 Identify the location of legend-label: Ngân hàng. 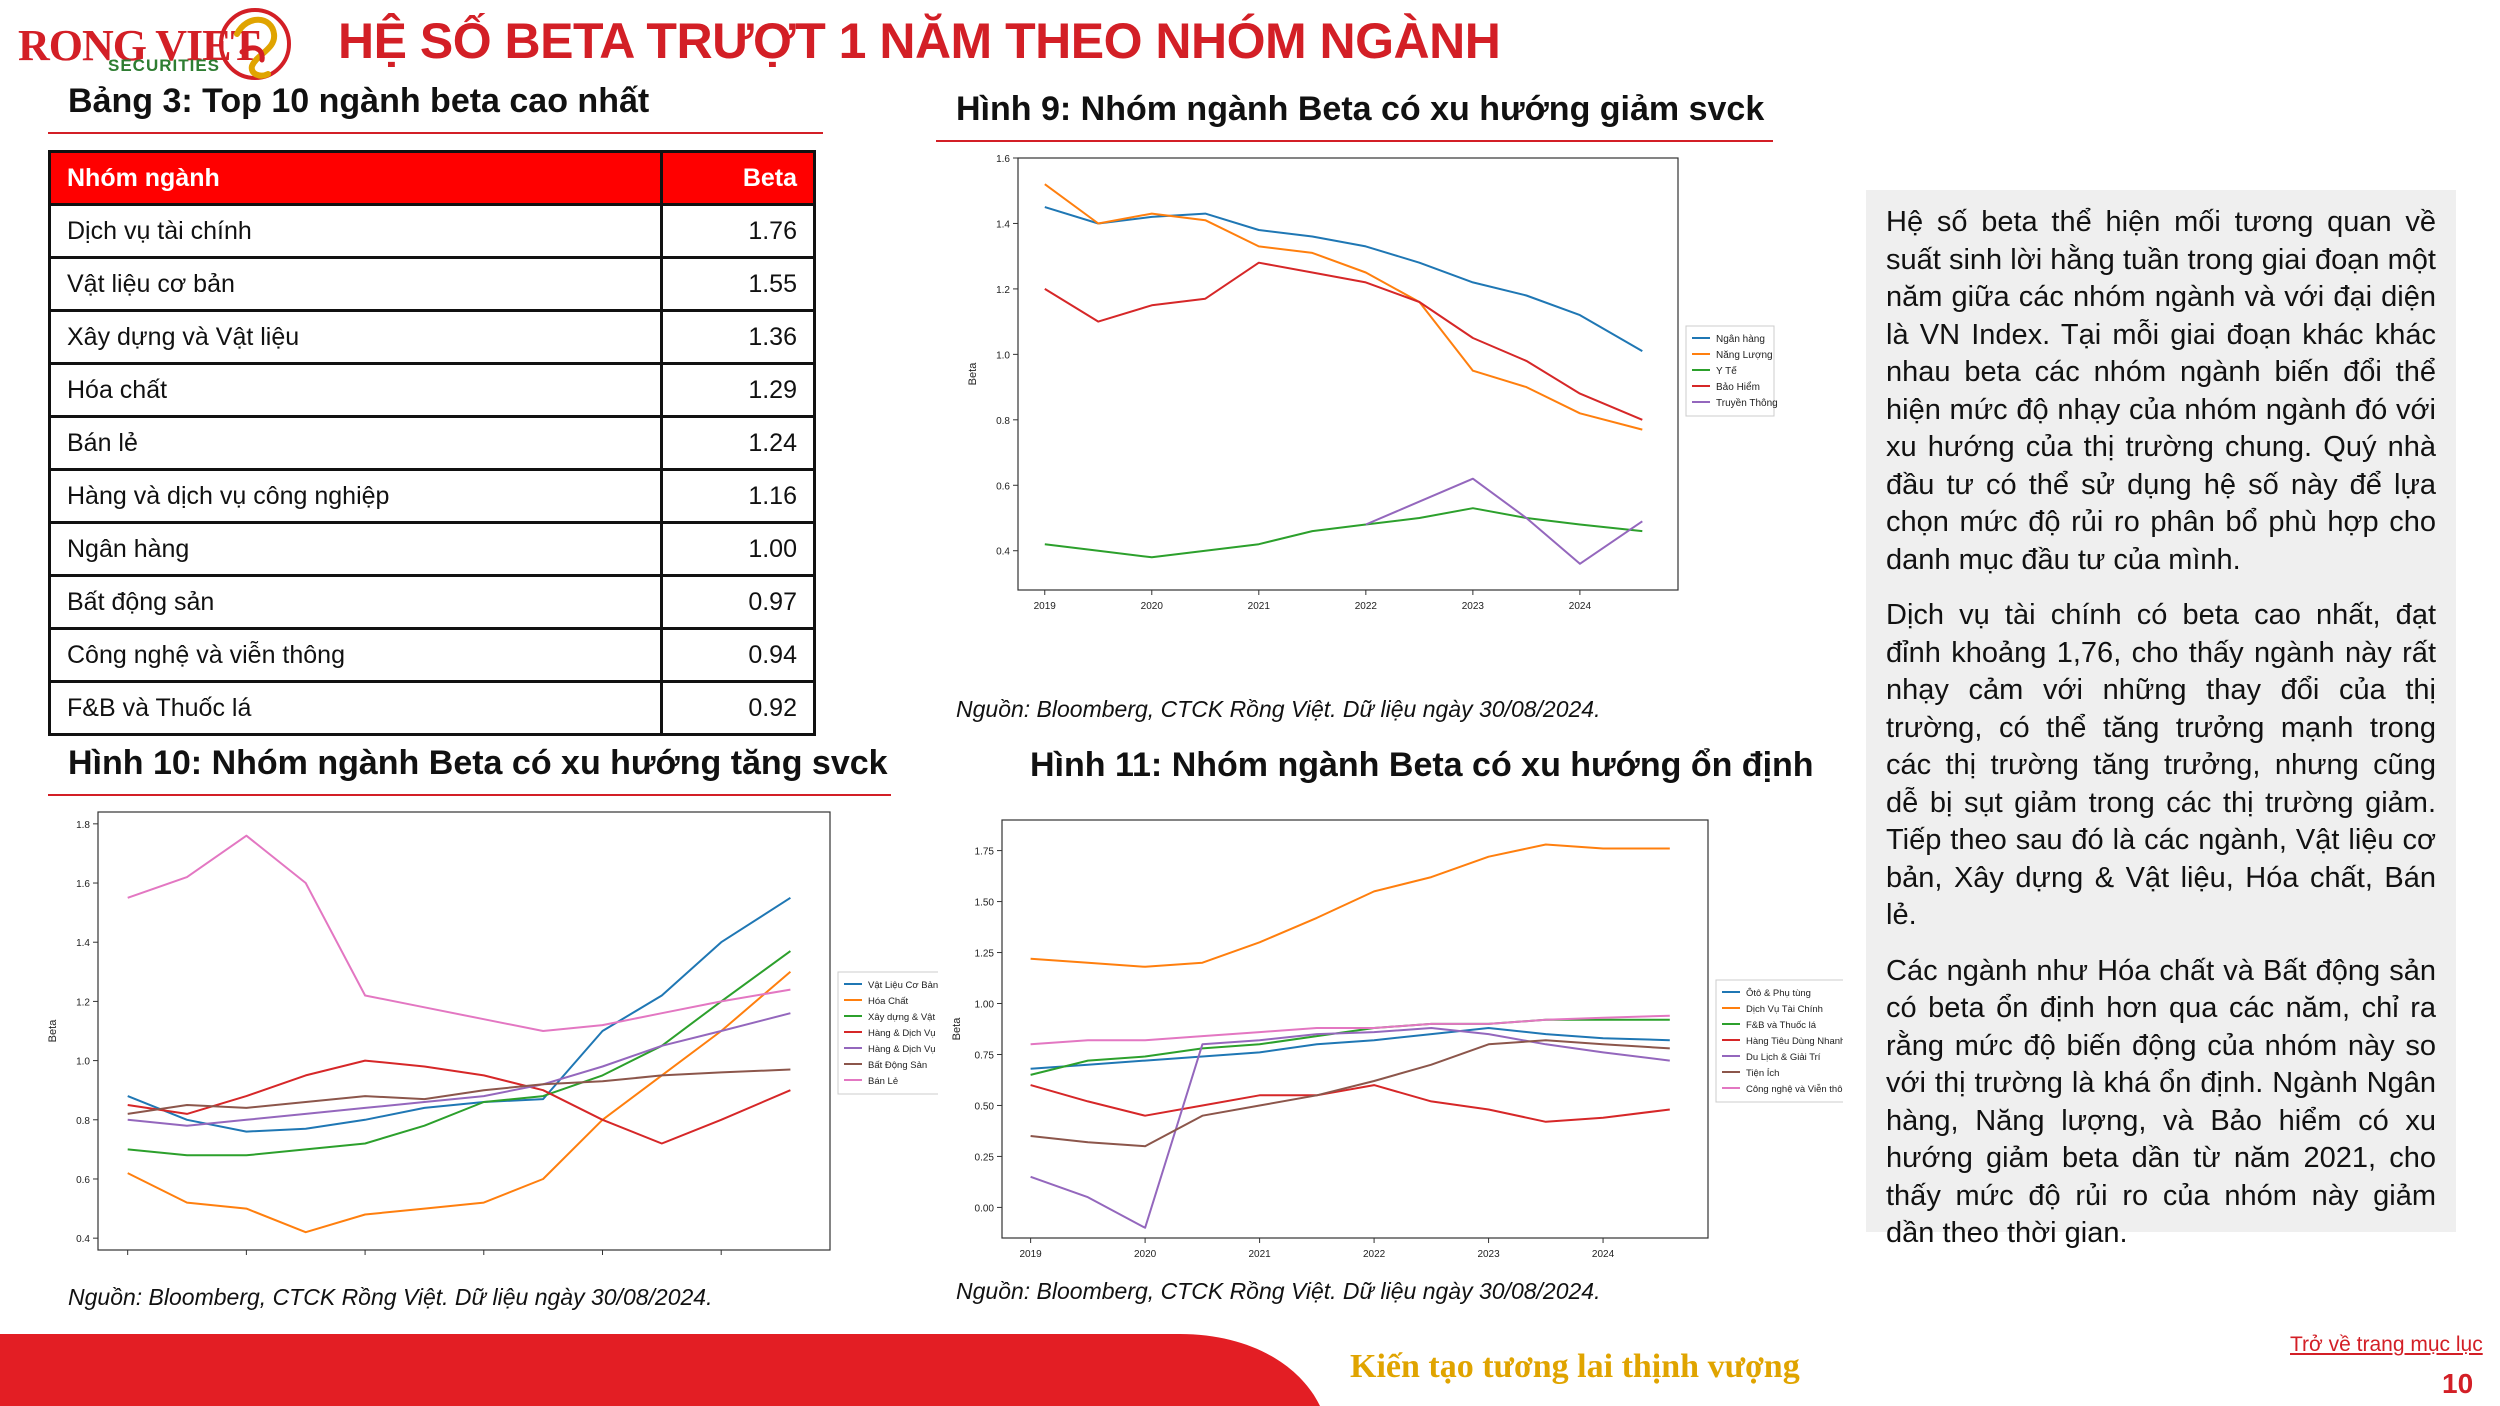
(1740, 339).